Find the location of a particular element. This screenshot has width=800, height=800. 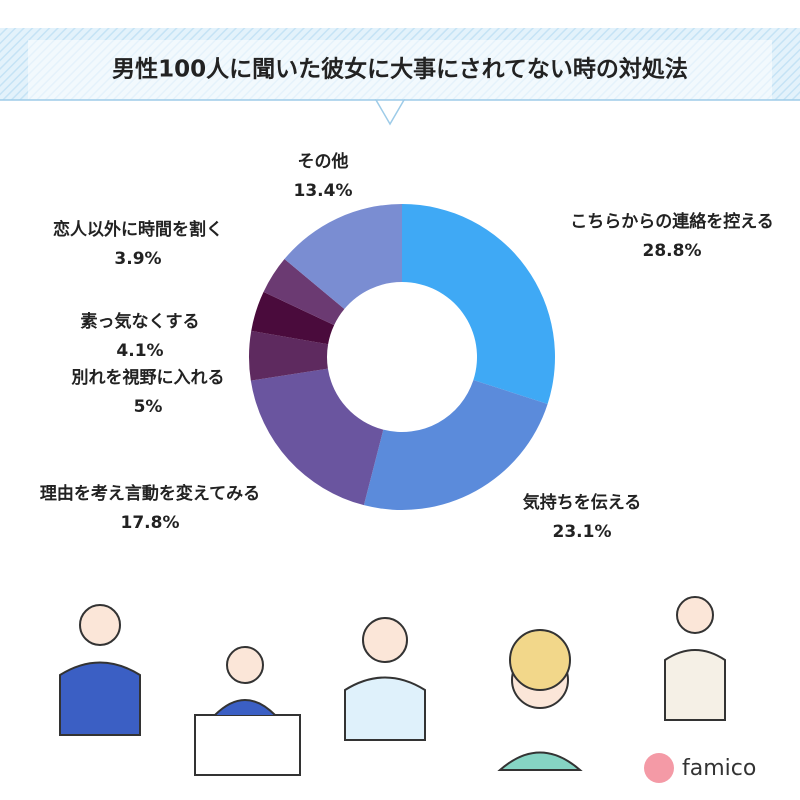

chart-title: 男性100人に聞いた彼女に大事にされてない時の対処法 is located at coordinates (400, 69).